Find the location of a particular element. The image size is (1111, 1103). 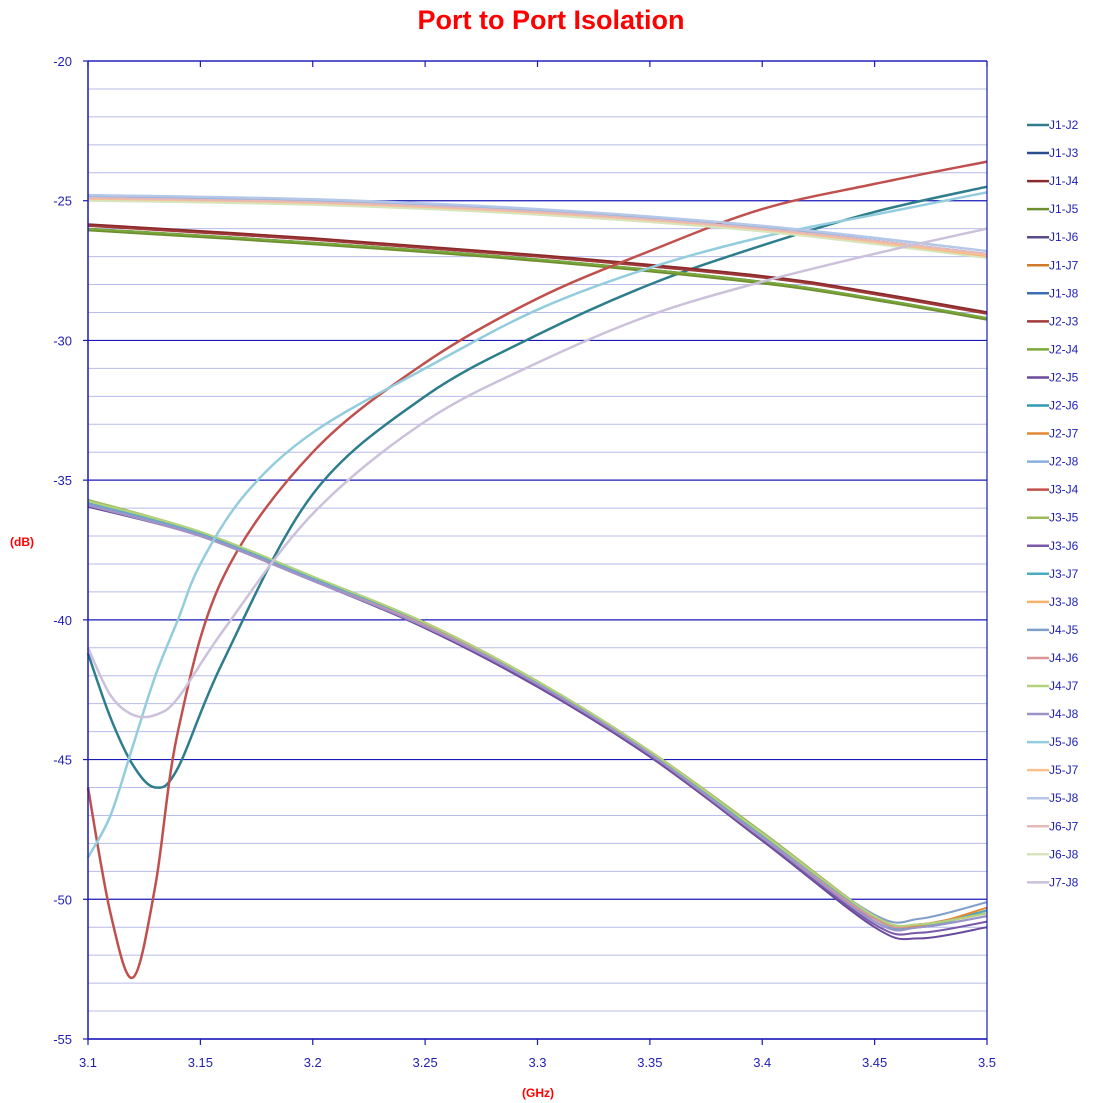

legend-label: J3-J6 is located at coordinates (1064, 546).